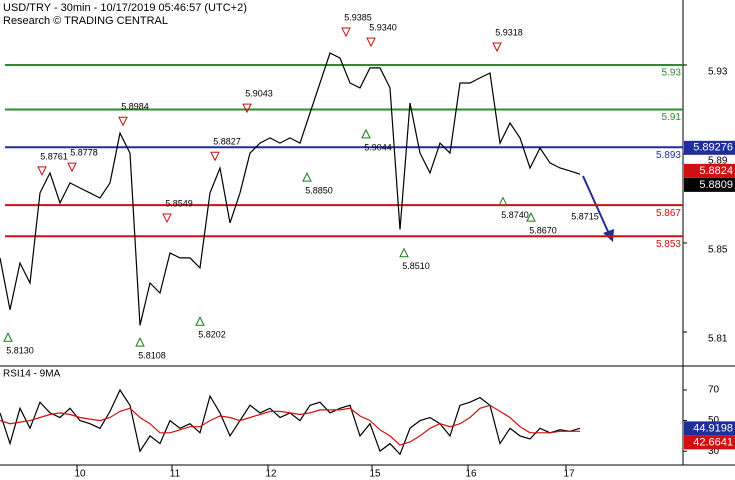  What do you see at coordinates (515, 215) in the screenshot?
I see `annotation-label: 5.8740` at bounding box center [515, 215].